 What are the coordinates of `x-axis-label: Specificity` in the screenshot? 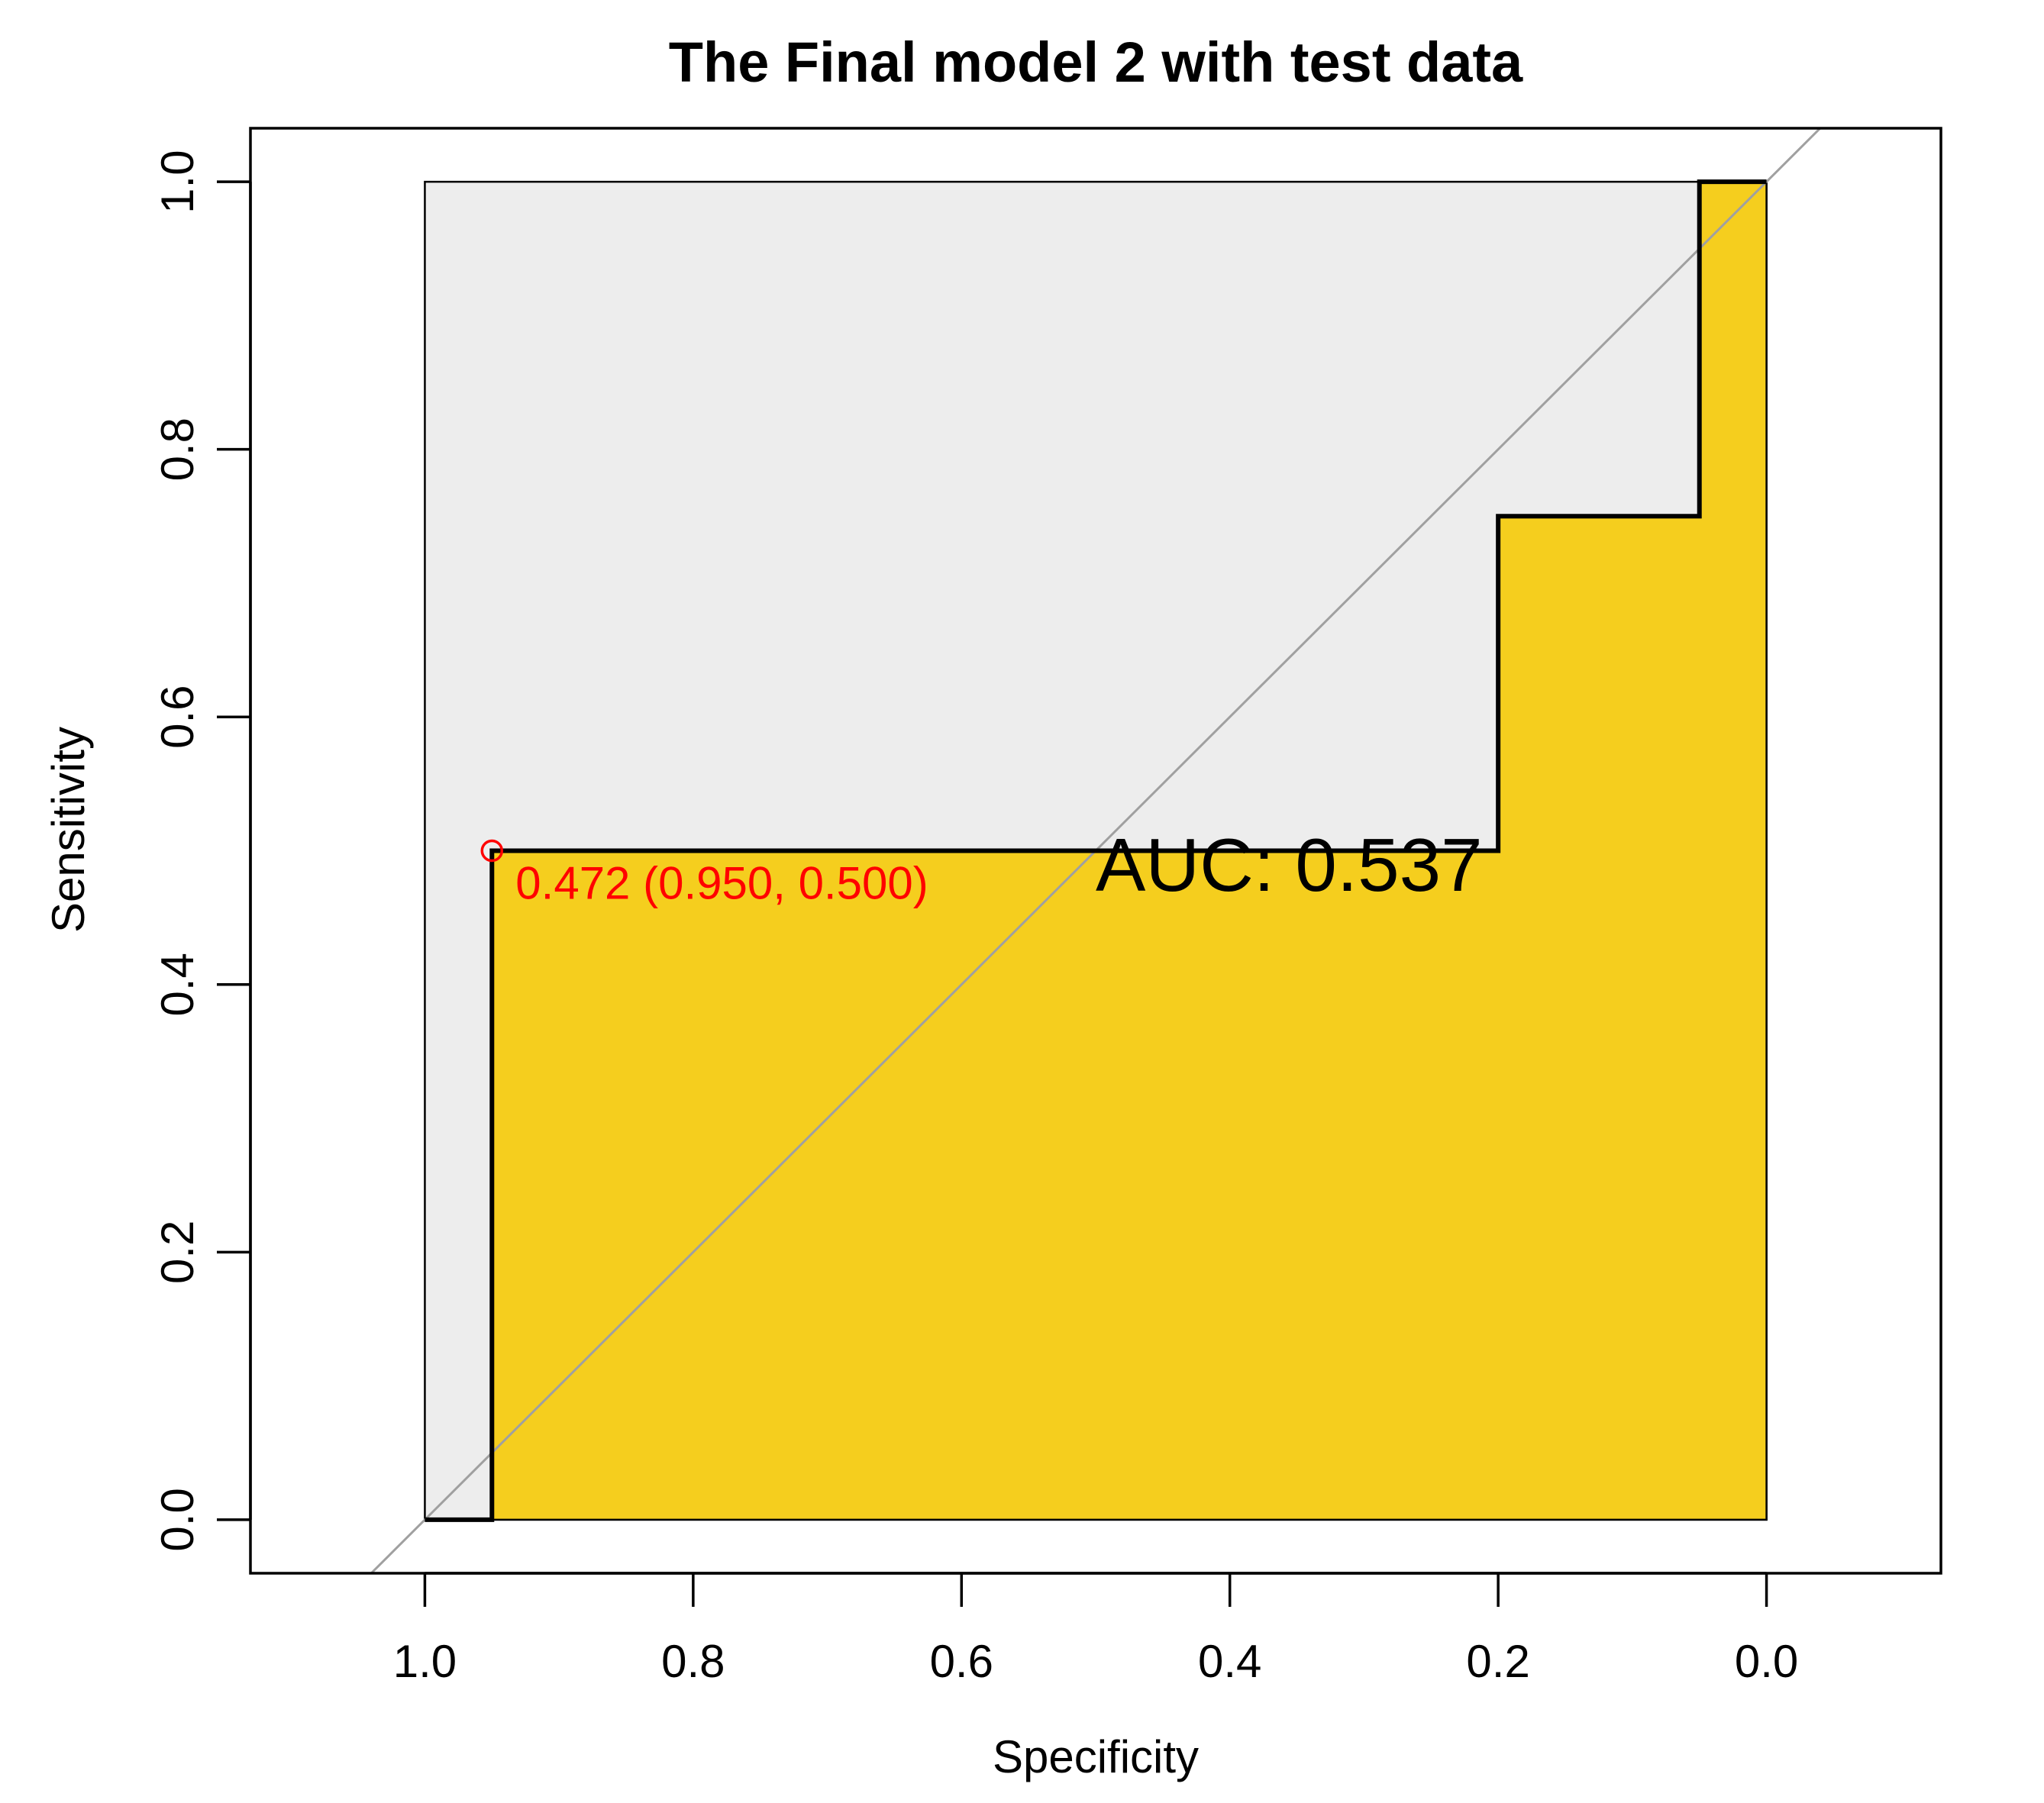 It's located at (1096, 1756).